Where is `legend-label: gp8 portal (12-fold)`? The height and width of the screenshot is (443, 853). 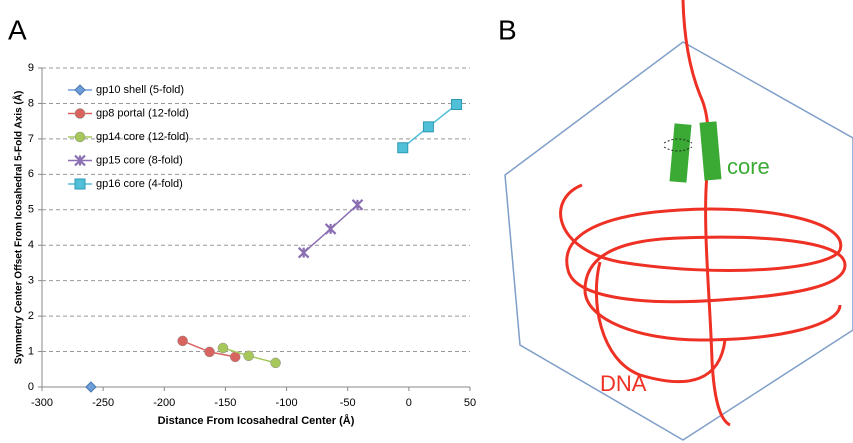
legend-label: gp8 portal (12-fold) is located at coordinates (142, 113).